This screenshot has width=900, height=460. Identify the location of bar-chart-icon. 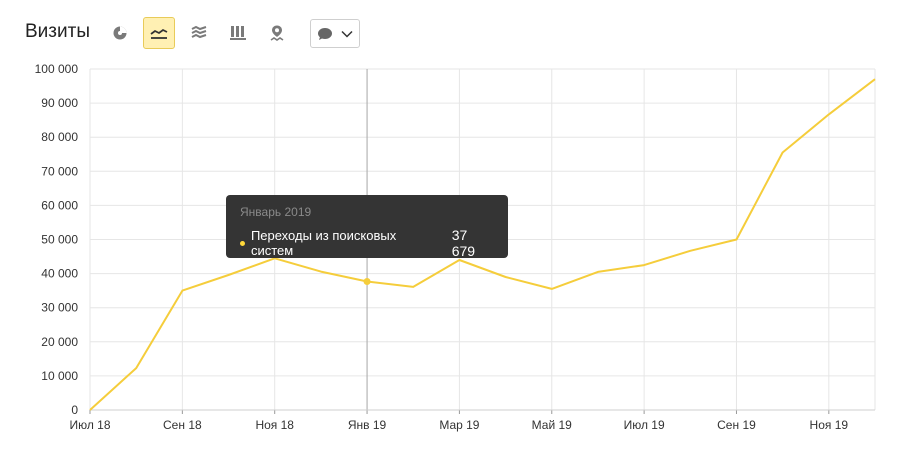
(238, 33).